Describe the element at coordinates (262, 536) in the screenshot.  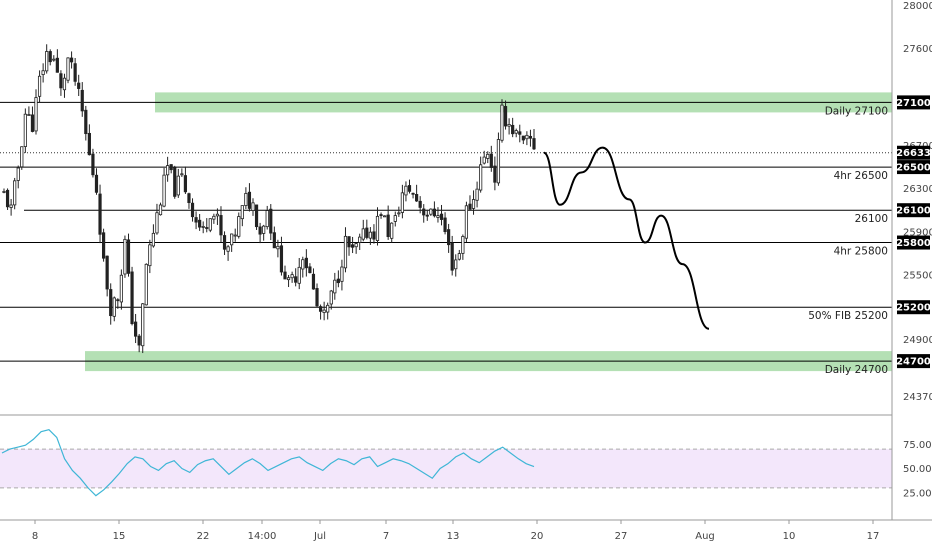
I see `time-tick-label: 14:00` at that location.